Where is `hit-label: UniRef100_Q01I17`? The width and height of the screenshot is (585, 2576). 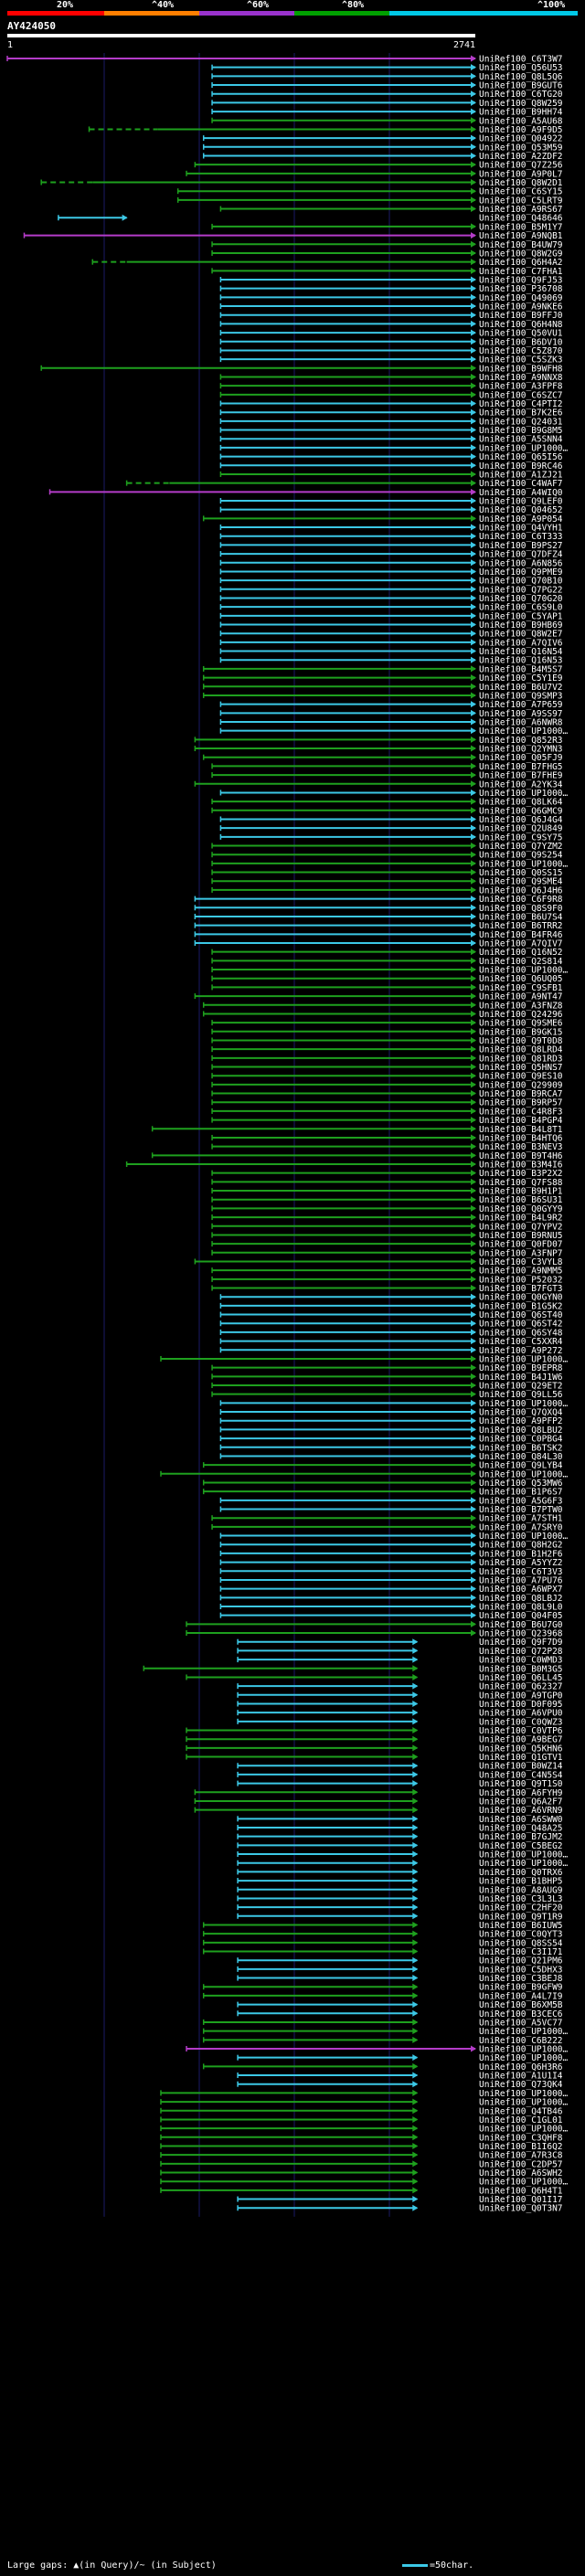
hit-label: UniRef100_Q01I17 is located at coordinates (521, 2200).